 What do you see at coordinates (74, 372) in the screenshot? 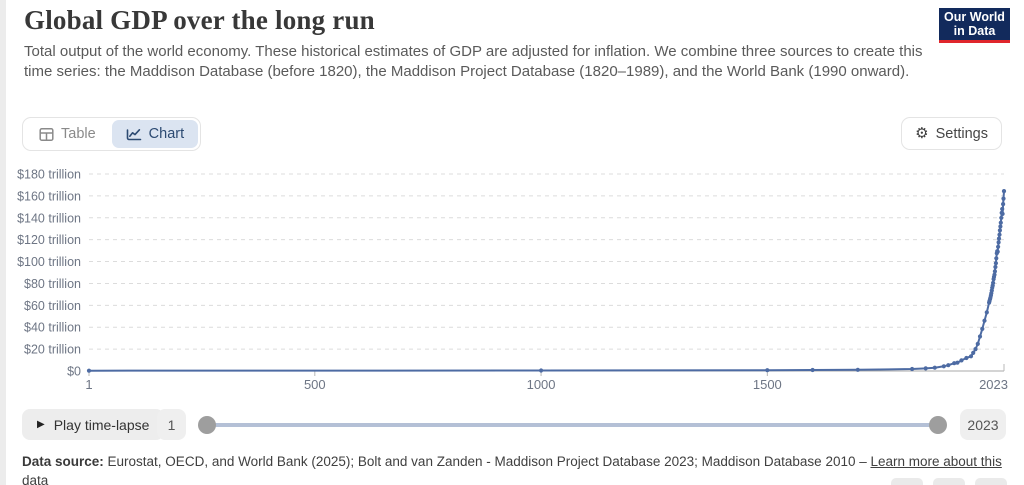
I see `svg-text: $0` at bounding box center [74, 372].